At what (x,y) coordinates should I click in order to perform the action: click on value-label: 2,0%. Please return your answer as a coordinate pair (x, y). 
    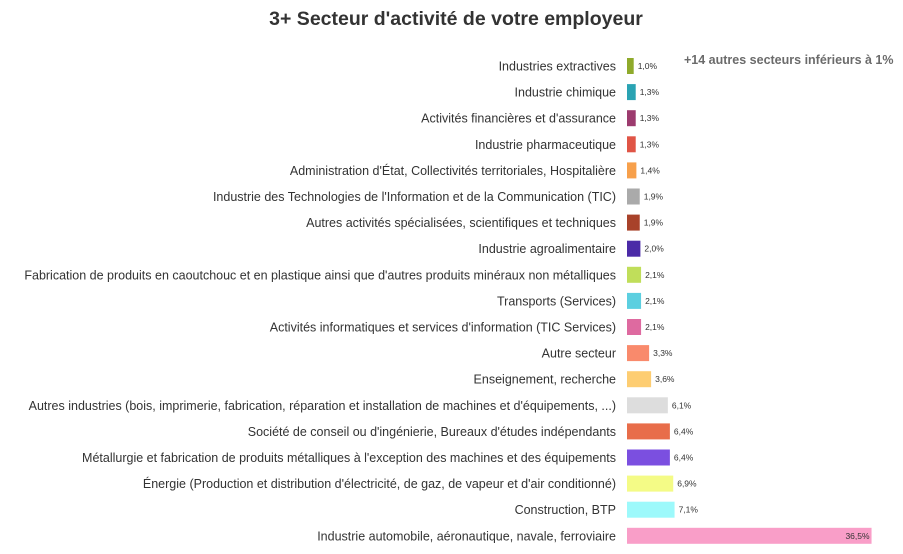
    Looking at the image, I should click on (654, 249).